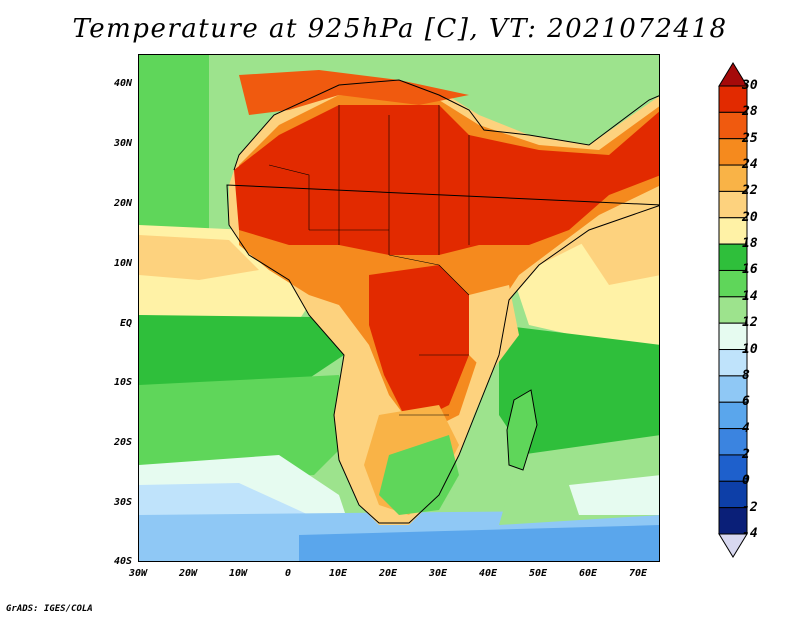  Describe the element at coordinates (750, 85) in the screenshot. I see `colorbar-tick-label: 30` at that location.